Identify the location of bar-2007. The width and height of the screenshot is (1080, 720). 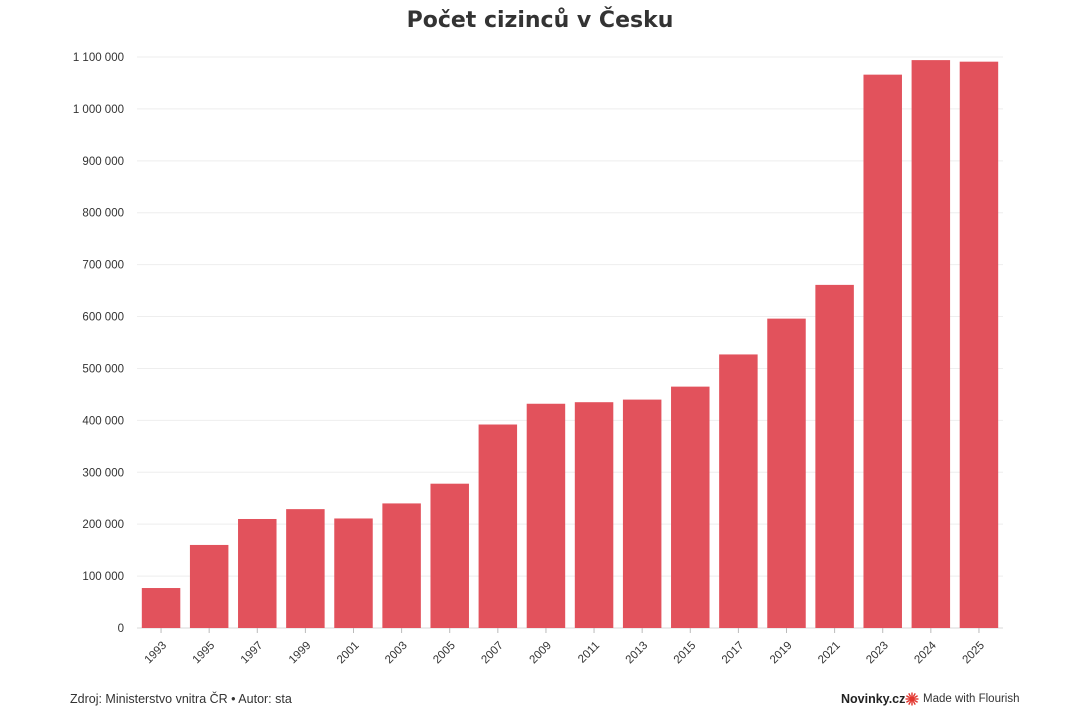
(498, 526).